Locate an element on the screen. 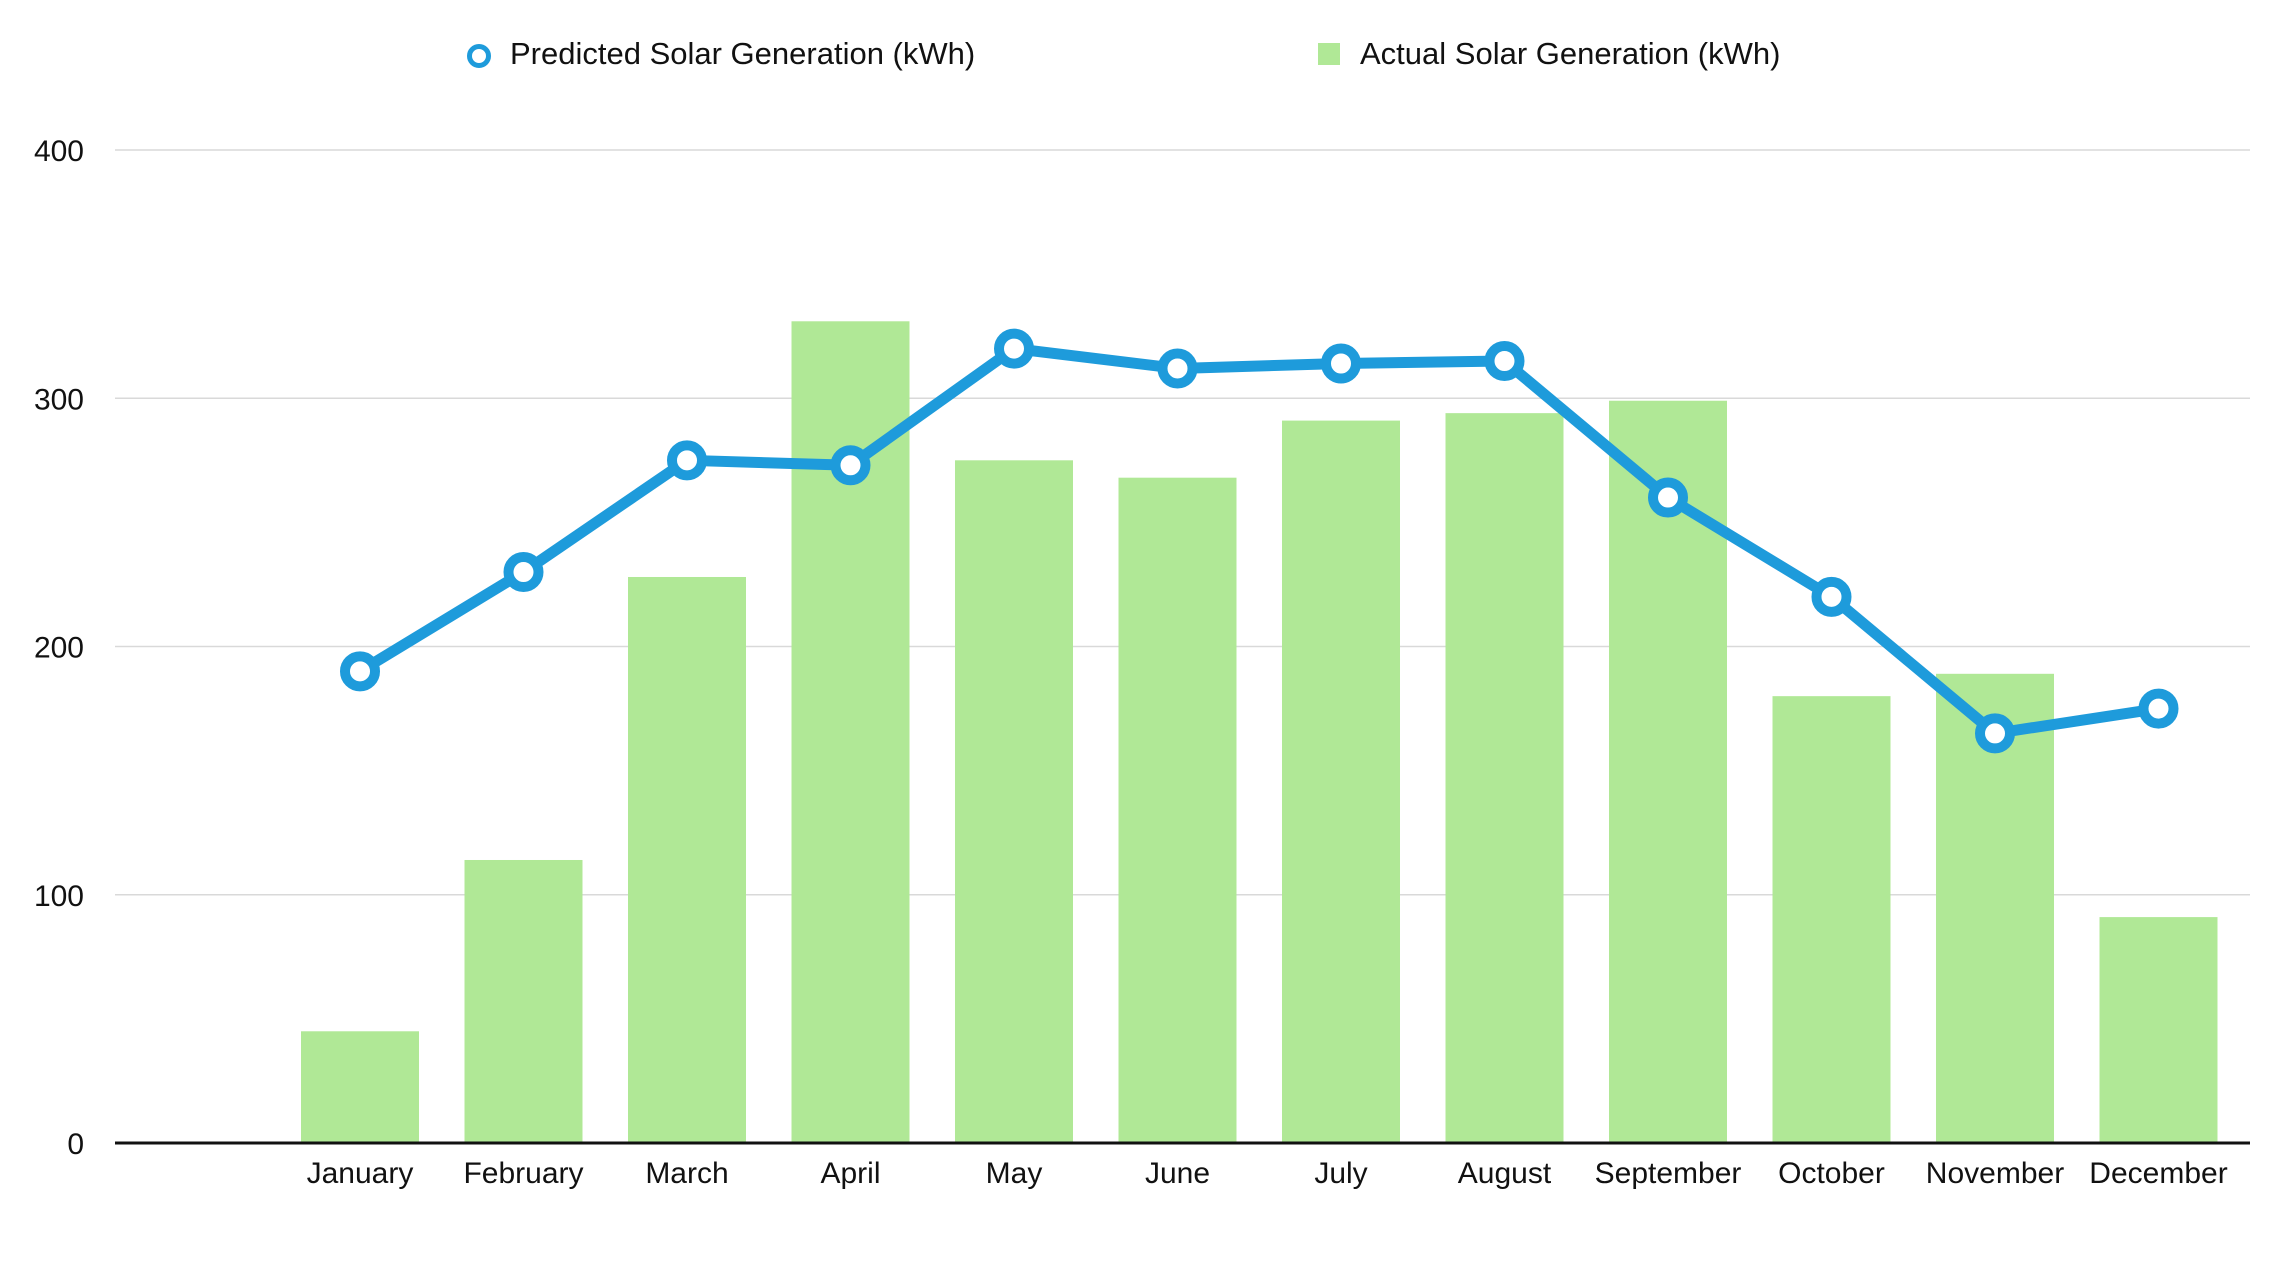  x-tick-label: November is located at coordinates (1995, 1173).